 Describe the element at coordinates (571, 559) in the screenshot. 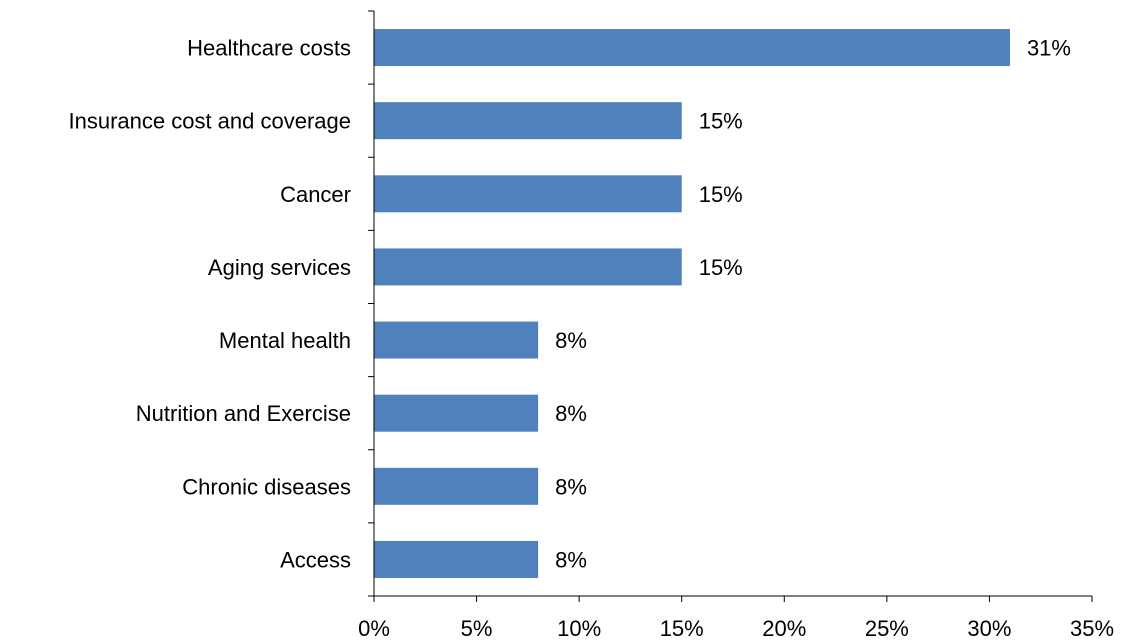

I see `data-label-7: 8%` at that location.